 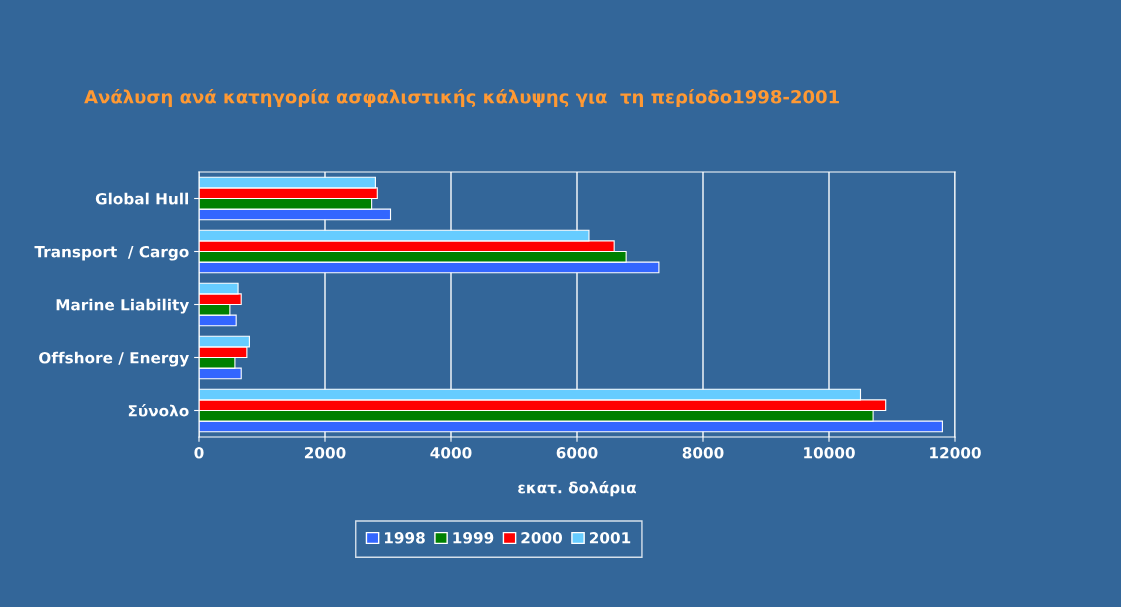 What do you see at coordinates (577, 488) in the screenshot?
I see `x-axis-title: εκατ. δολάρια` at bounding box center [577, 488].